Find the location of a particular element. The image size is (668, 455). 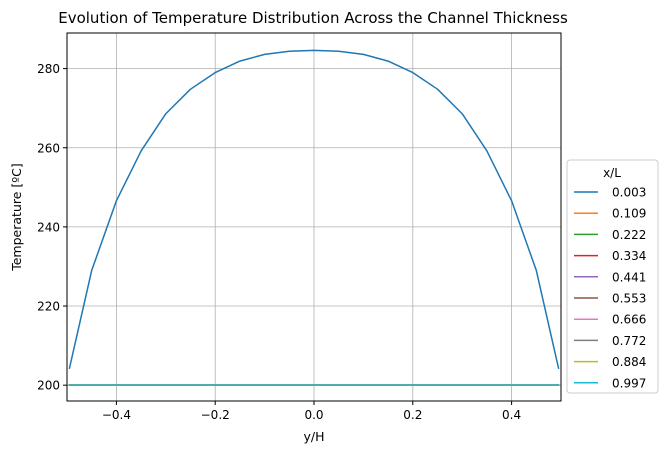

x-ticks: −0.4 −0.2 0.0 0.2 0.4 is located at coordinates (311, 411).